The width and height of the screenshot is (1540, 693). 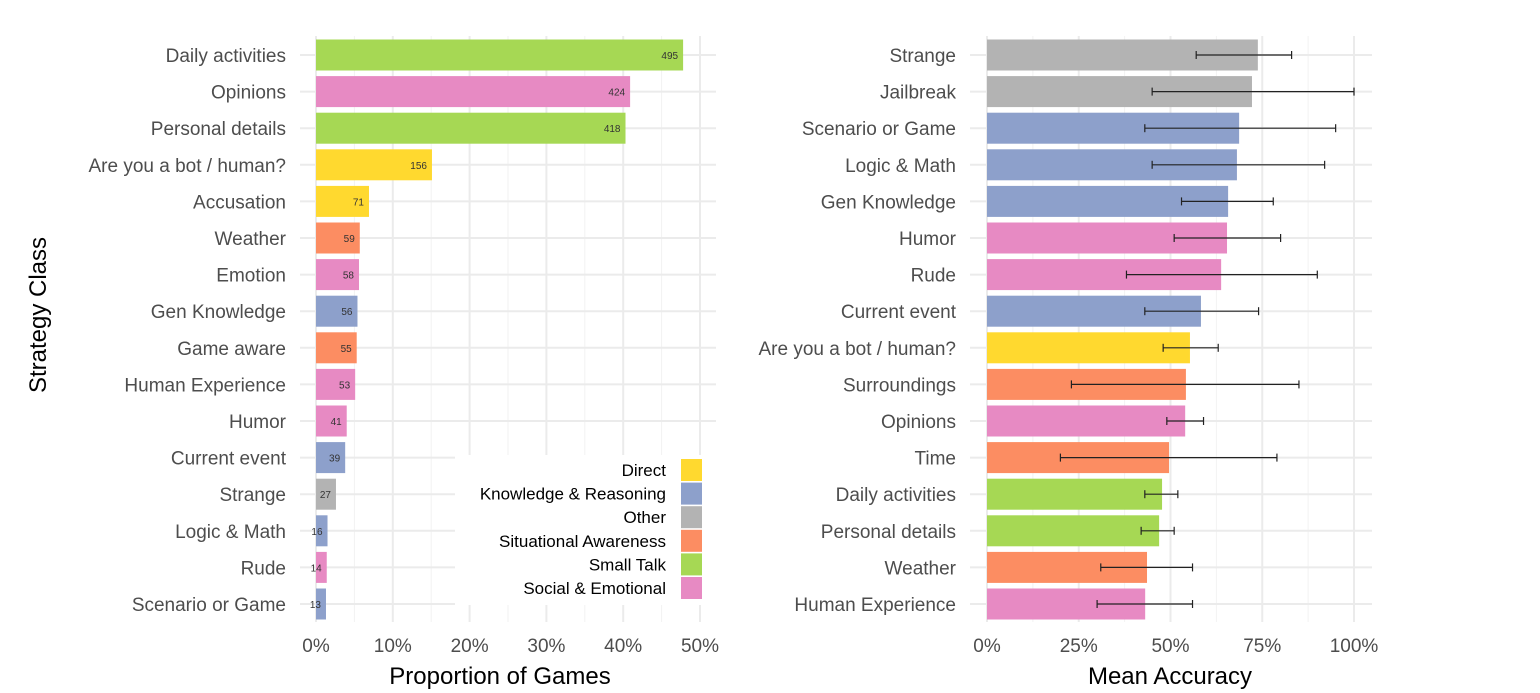 What do you see at coordinates (612, 129) in the screenshot?
I see `bar-count-label: 418` at bounding box center [612, 129].